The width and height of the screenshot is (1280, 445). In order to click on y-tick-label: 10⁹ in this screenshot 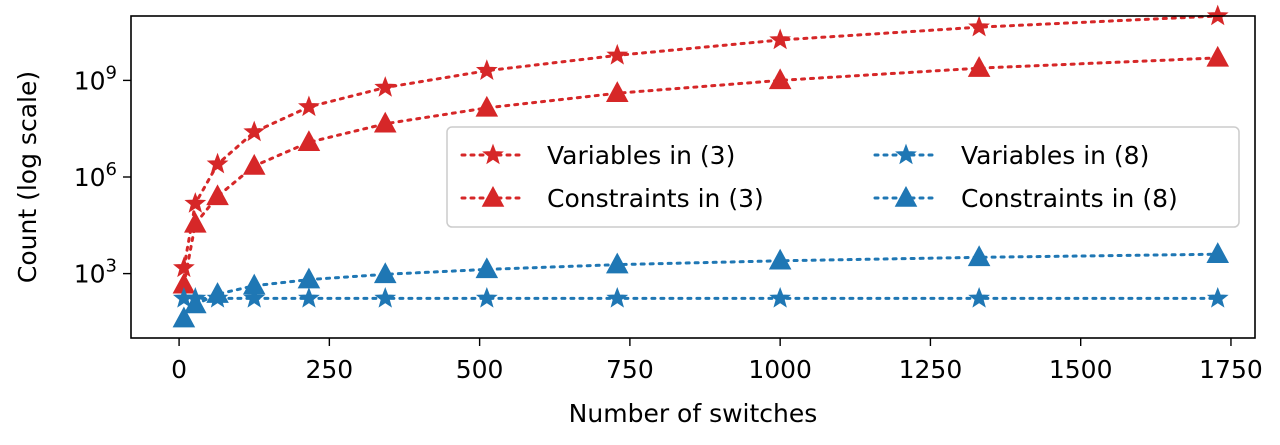, I will do `click(95, 78)`.